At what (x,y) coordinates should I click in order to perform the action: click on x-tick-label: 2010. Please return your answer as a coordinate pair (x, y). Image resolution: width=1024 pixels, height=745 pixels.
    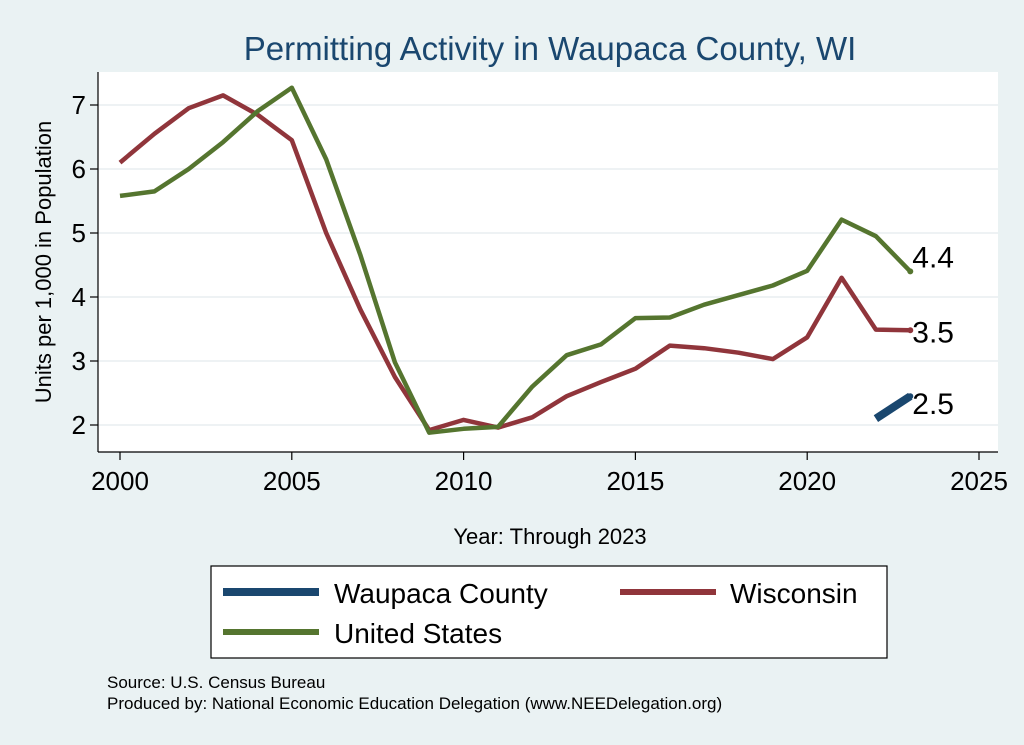
    Looking at the image, I should click on (464, 481).